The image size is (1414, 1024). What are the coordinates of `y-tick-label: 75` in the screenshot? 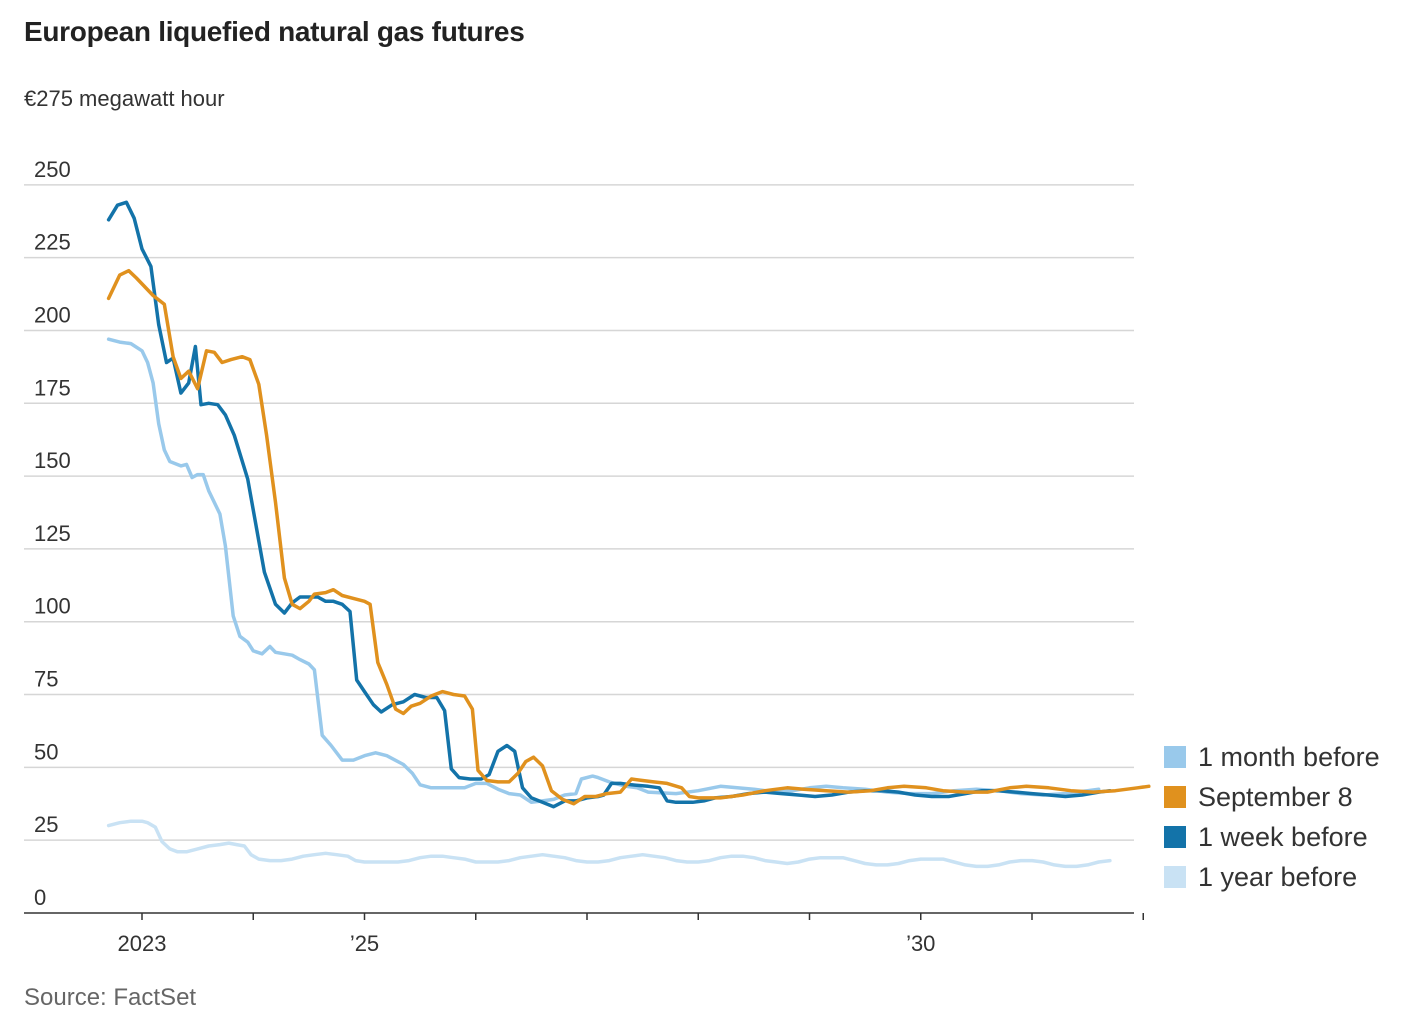 It's located at (46, 679).